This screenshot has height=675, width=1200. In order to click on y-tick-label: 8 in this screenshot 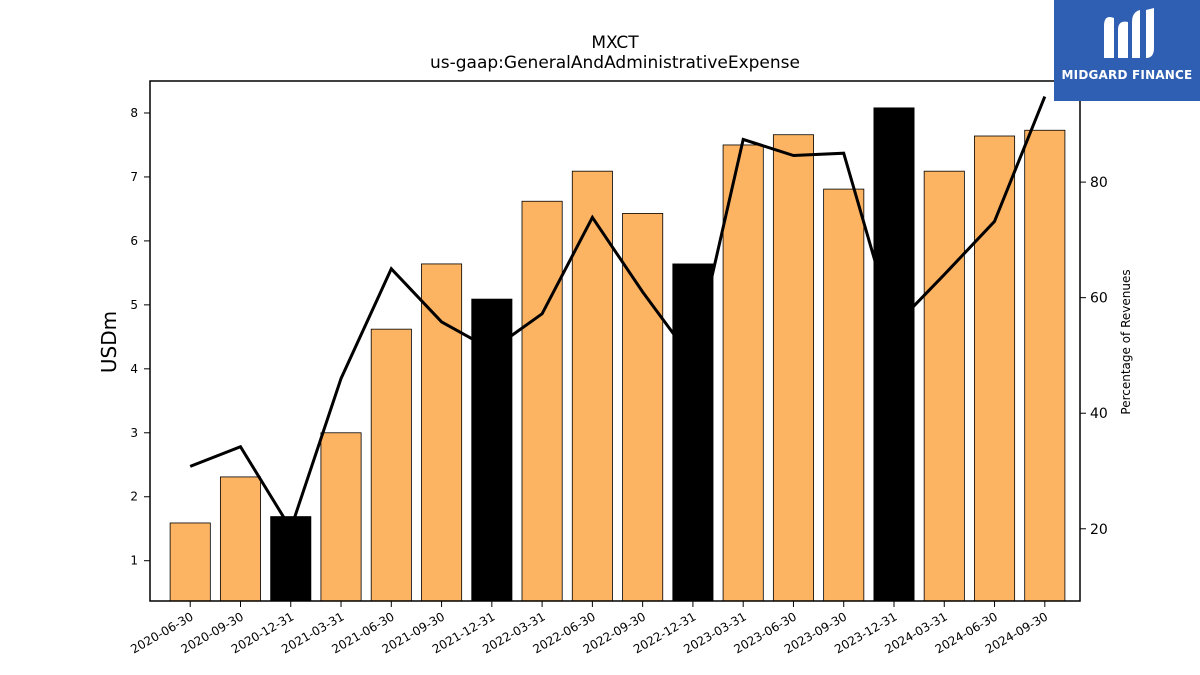, I will do `click(134, 113)`.